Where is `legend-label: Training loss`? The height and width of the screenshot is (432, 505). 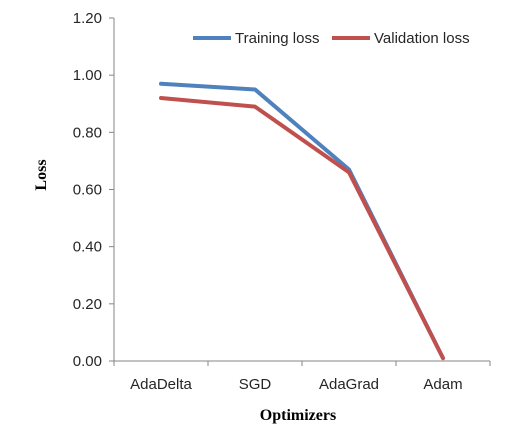 legend-label: Training loss is located at coordinates (277, 38).